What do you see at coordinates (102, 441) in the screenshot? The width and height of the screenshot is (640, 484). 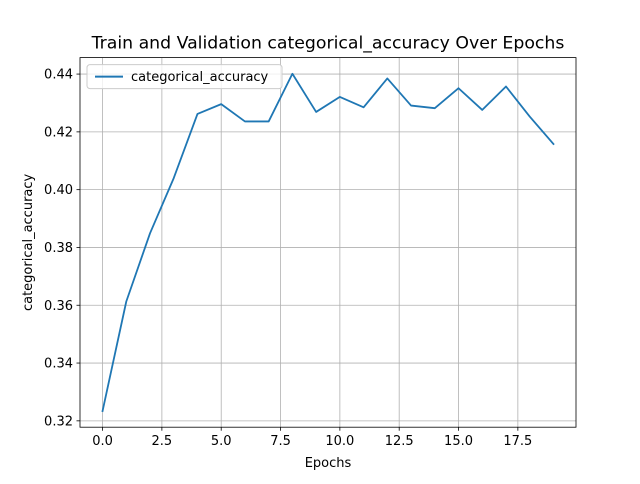 I see `x-tick-label: 0.0` at bounding box center [102, 441].